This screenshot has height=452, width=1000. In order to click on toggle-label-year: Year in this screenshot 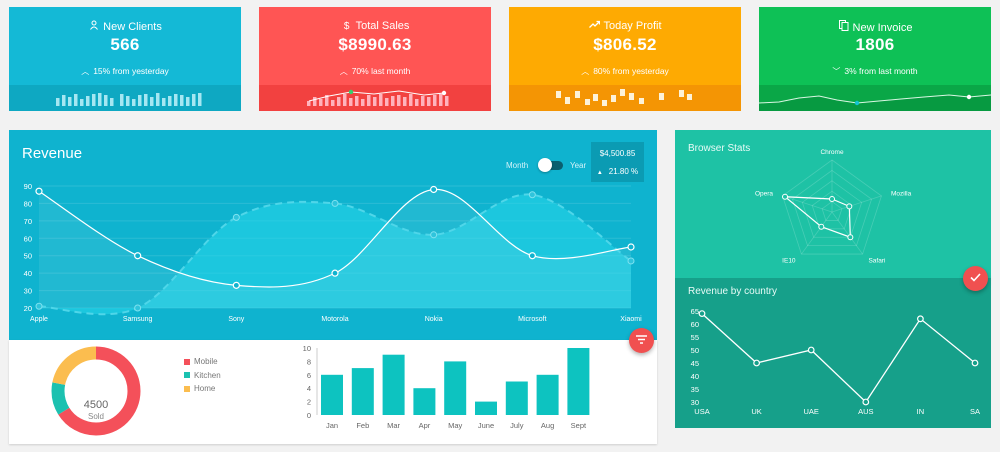, I will do `click(578, 165)`.